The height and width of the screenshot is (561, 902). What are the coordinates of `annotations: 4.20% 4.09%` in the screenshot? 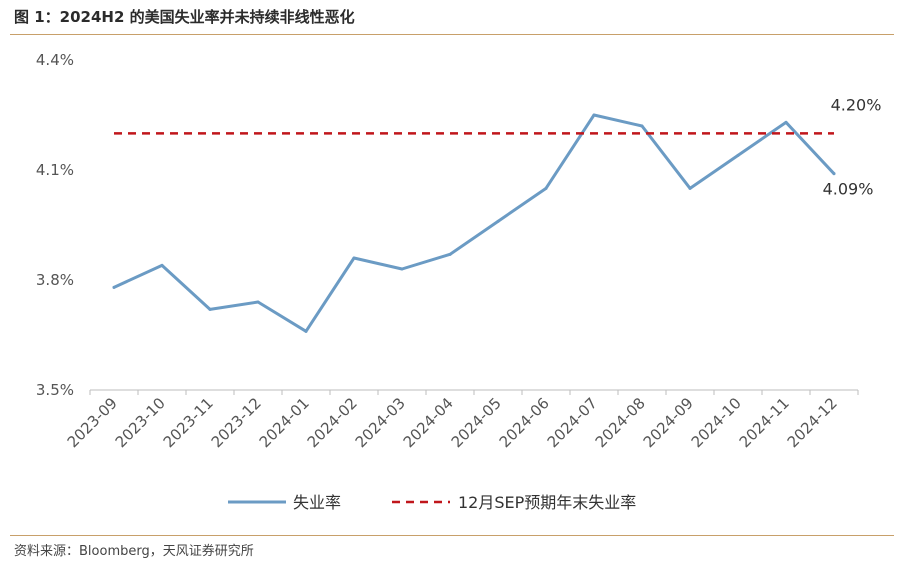 It's located at (852, 146).